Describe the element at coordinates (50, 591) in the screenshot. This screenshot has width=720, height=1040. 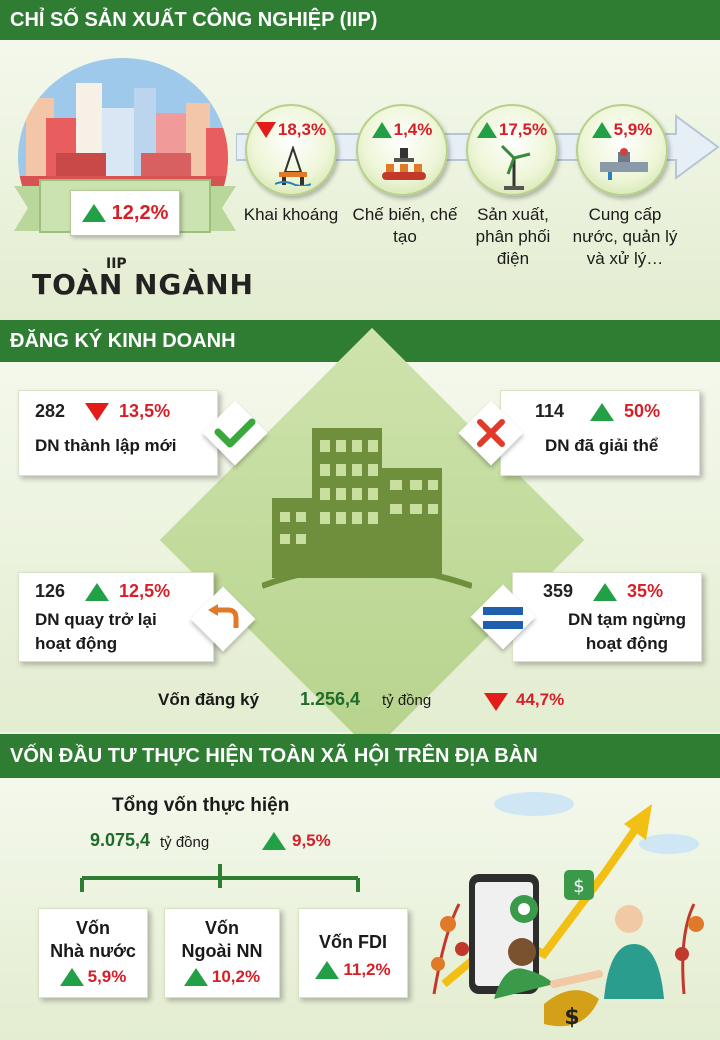
I see `returned-business-count: 126` at that location.